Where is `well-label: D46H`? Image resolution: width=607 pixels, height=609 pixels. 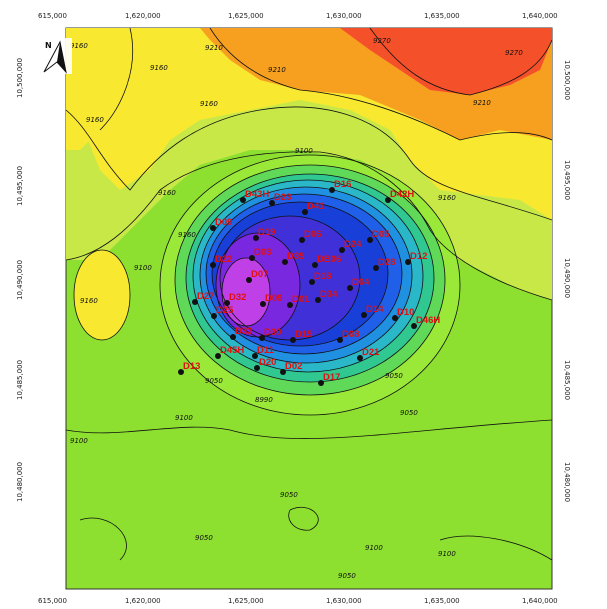
well-label: D46H is located at coordinates (428, 320).